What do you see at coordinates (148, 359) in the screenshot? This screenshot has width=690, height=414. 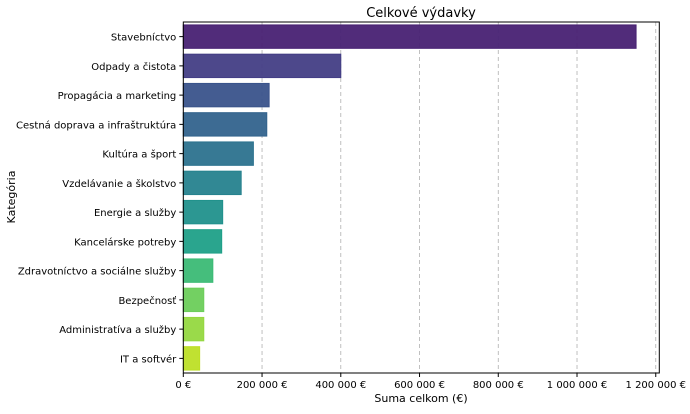 I see `y-tick-label: IT a softvér` at bounding box center [148, 359].